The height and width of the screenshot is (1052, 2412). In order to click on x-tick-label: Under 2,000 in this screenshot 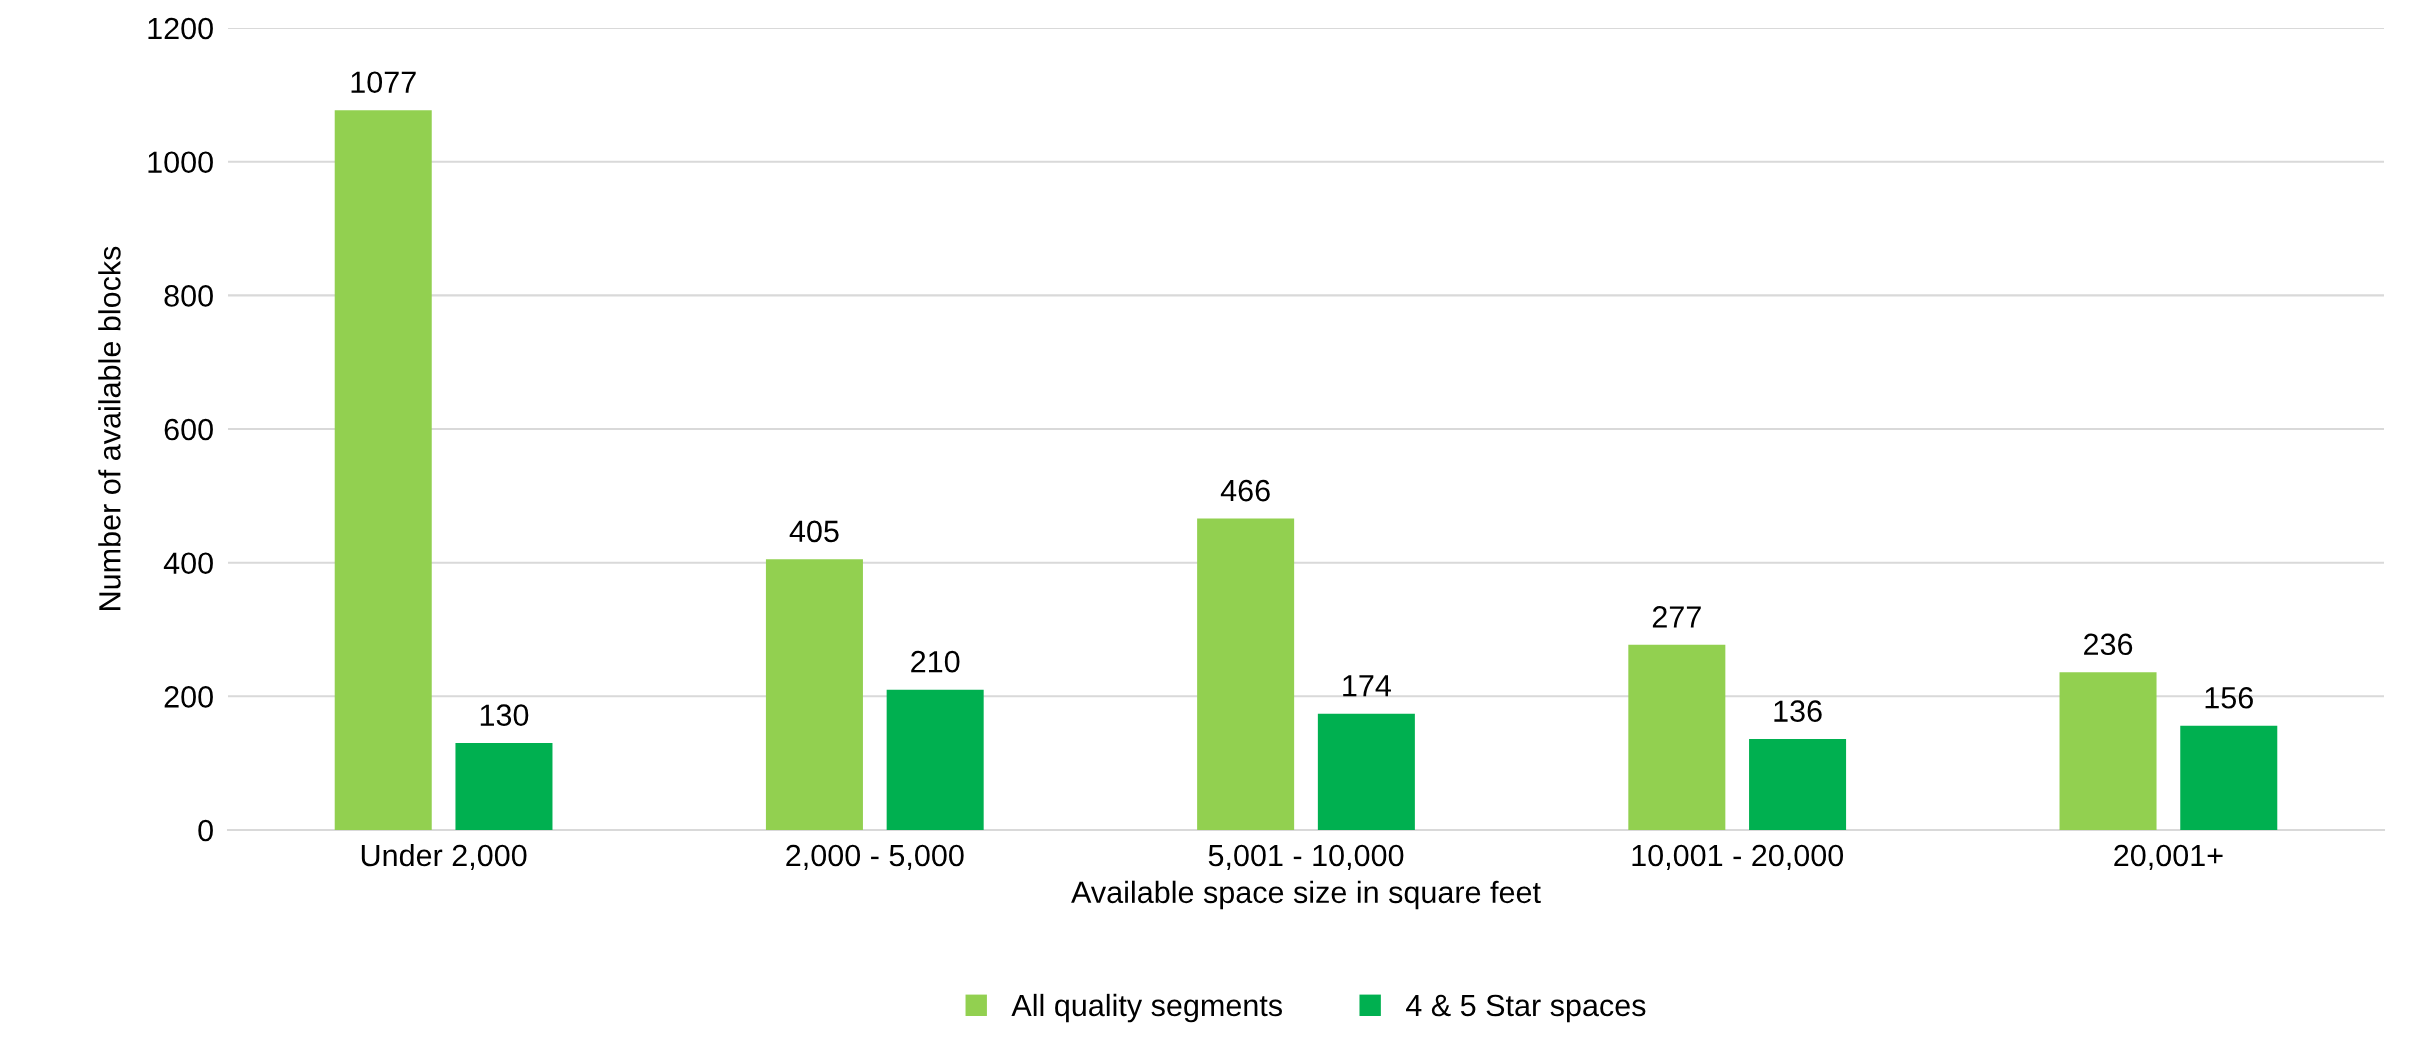, I will do `click(444, 856)`.